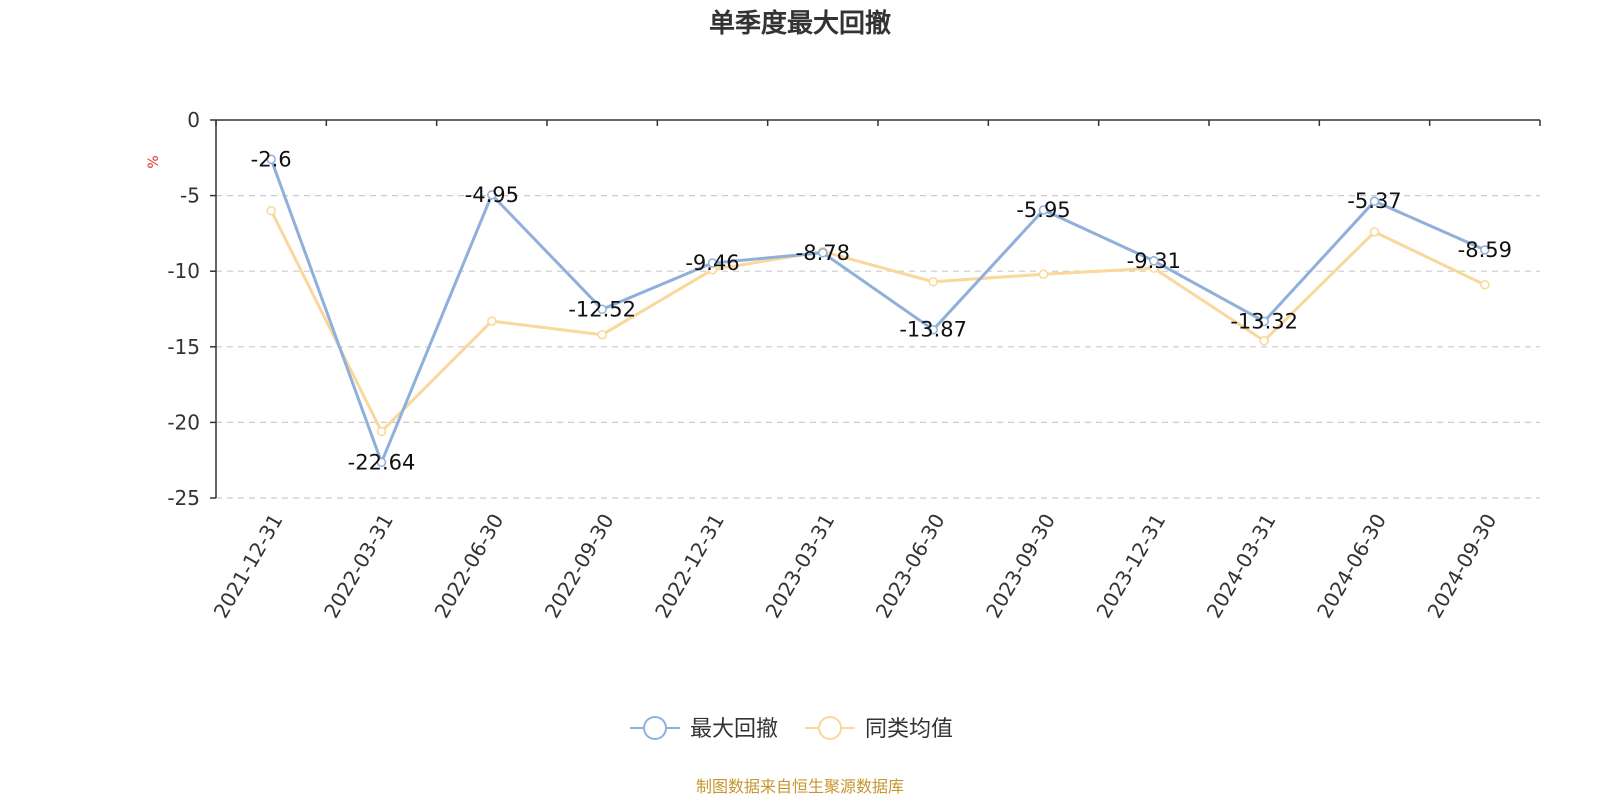  Describe the element at coordinates (579, 566) in the screenshot. I see `x-tick-label: 2022-09-30` at that location.